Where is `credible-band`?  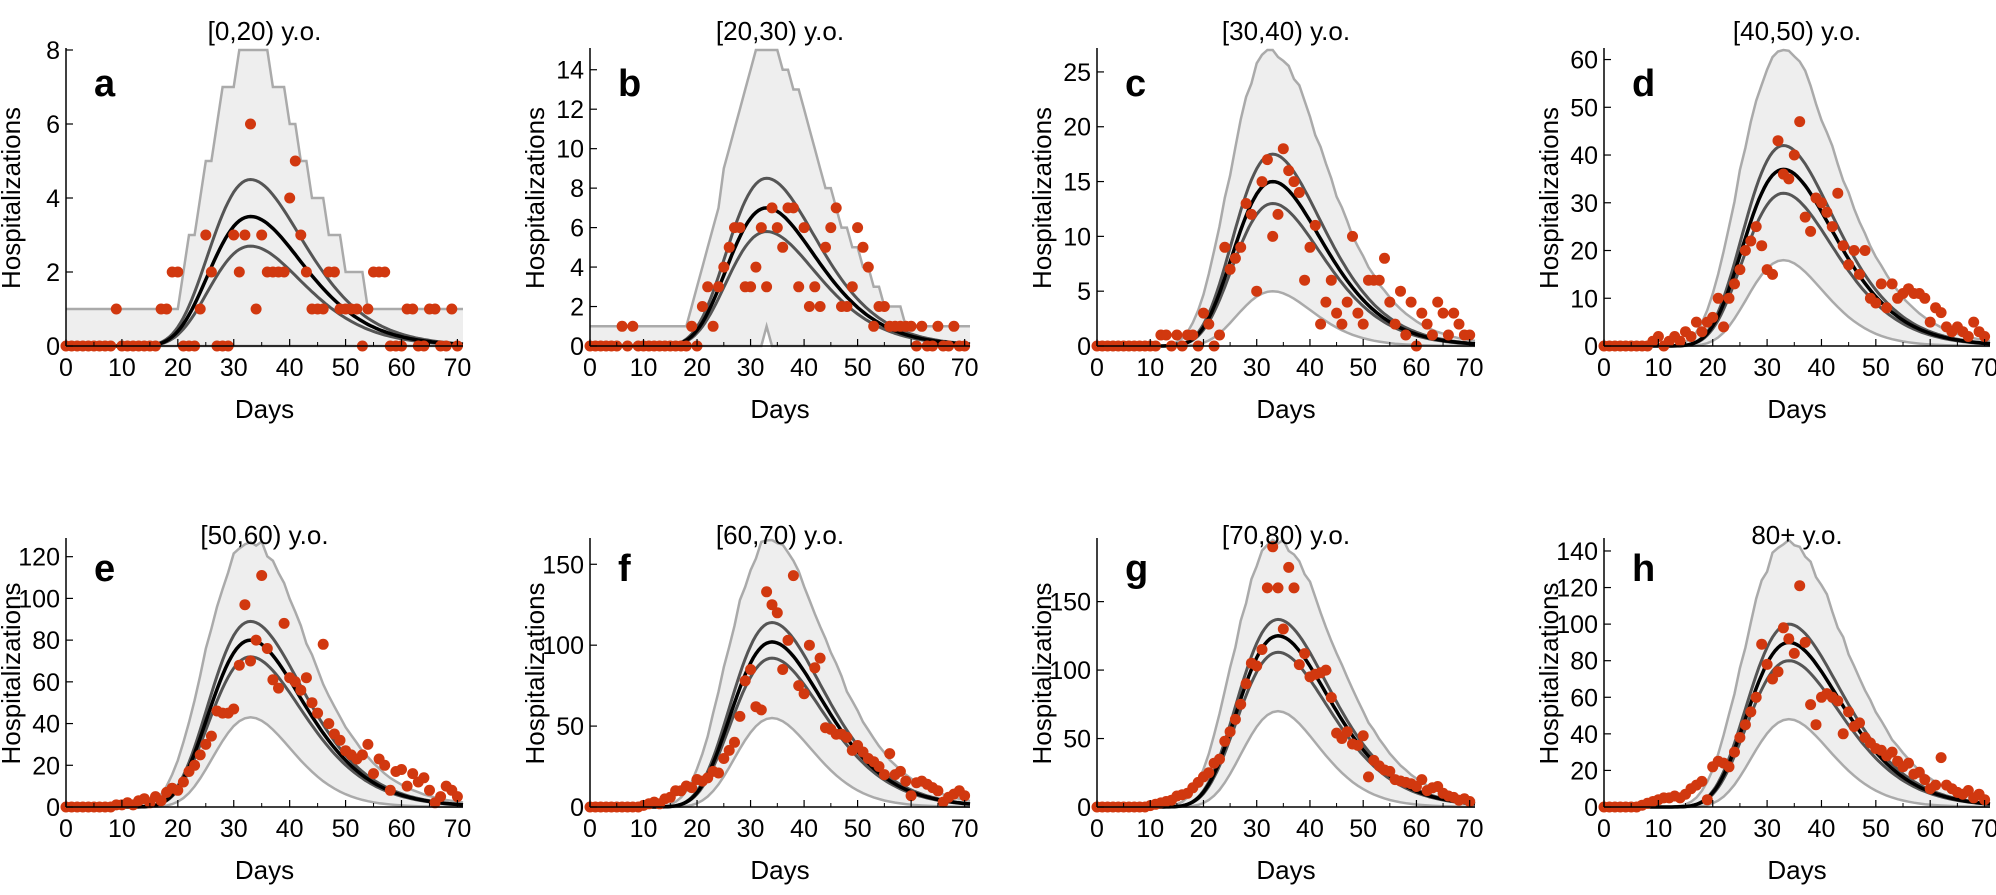
credible-band is located at coordinates (780, 198).